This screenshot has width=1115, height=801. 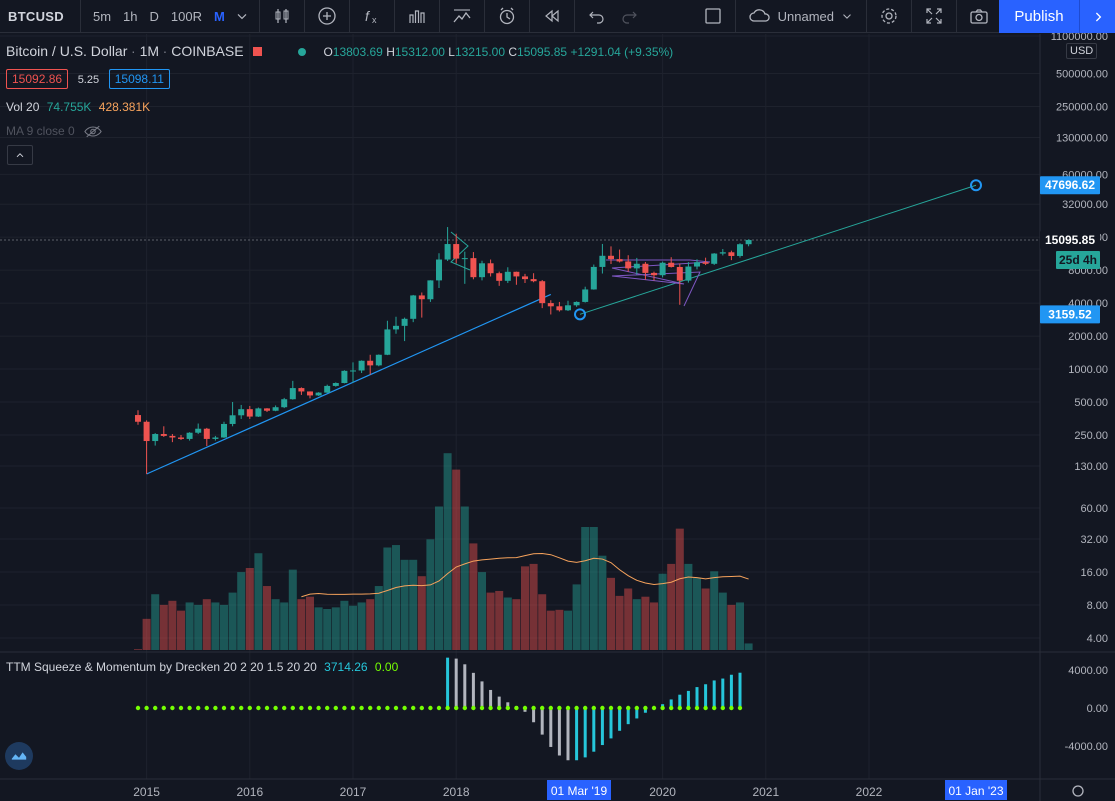 I want to click on interval-100r: 100R, so click(x=186, y=16).